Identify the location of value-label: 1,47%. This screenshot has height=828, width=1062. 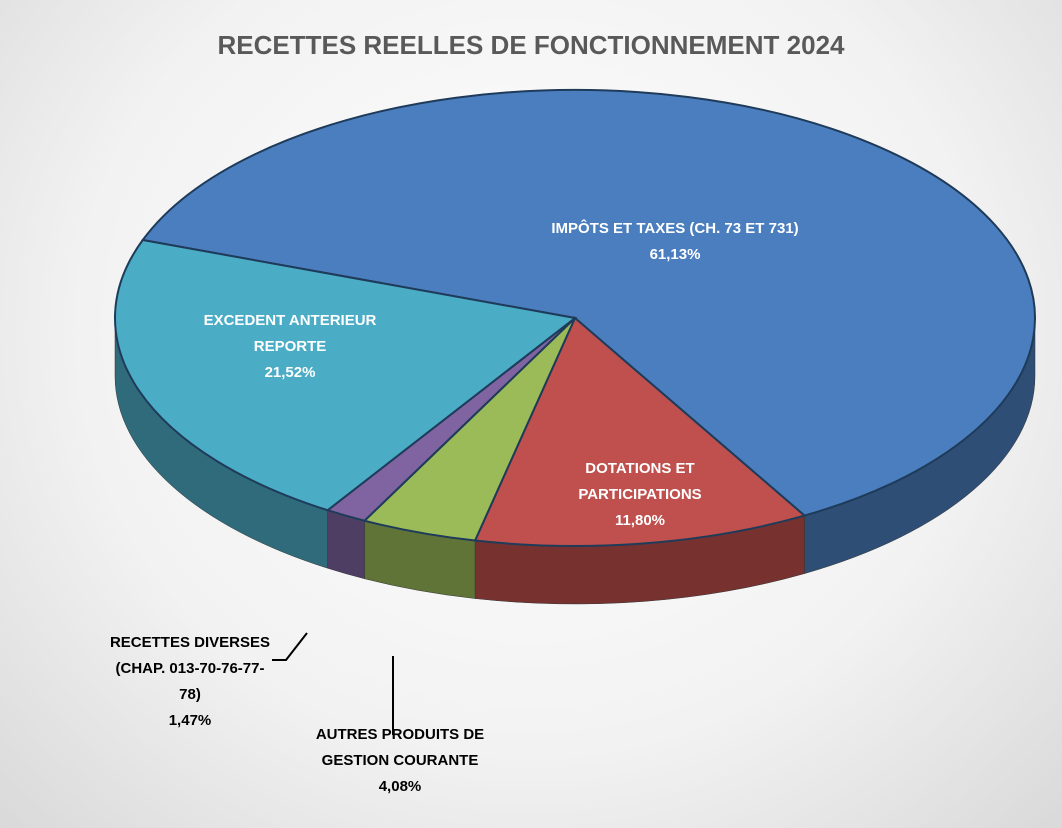
(190, 720).